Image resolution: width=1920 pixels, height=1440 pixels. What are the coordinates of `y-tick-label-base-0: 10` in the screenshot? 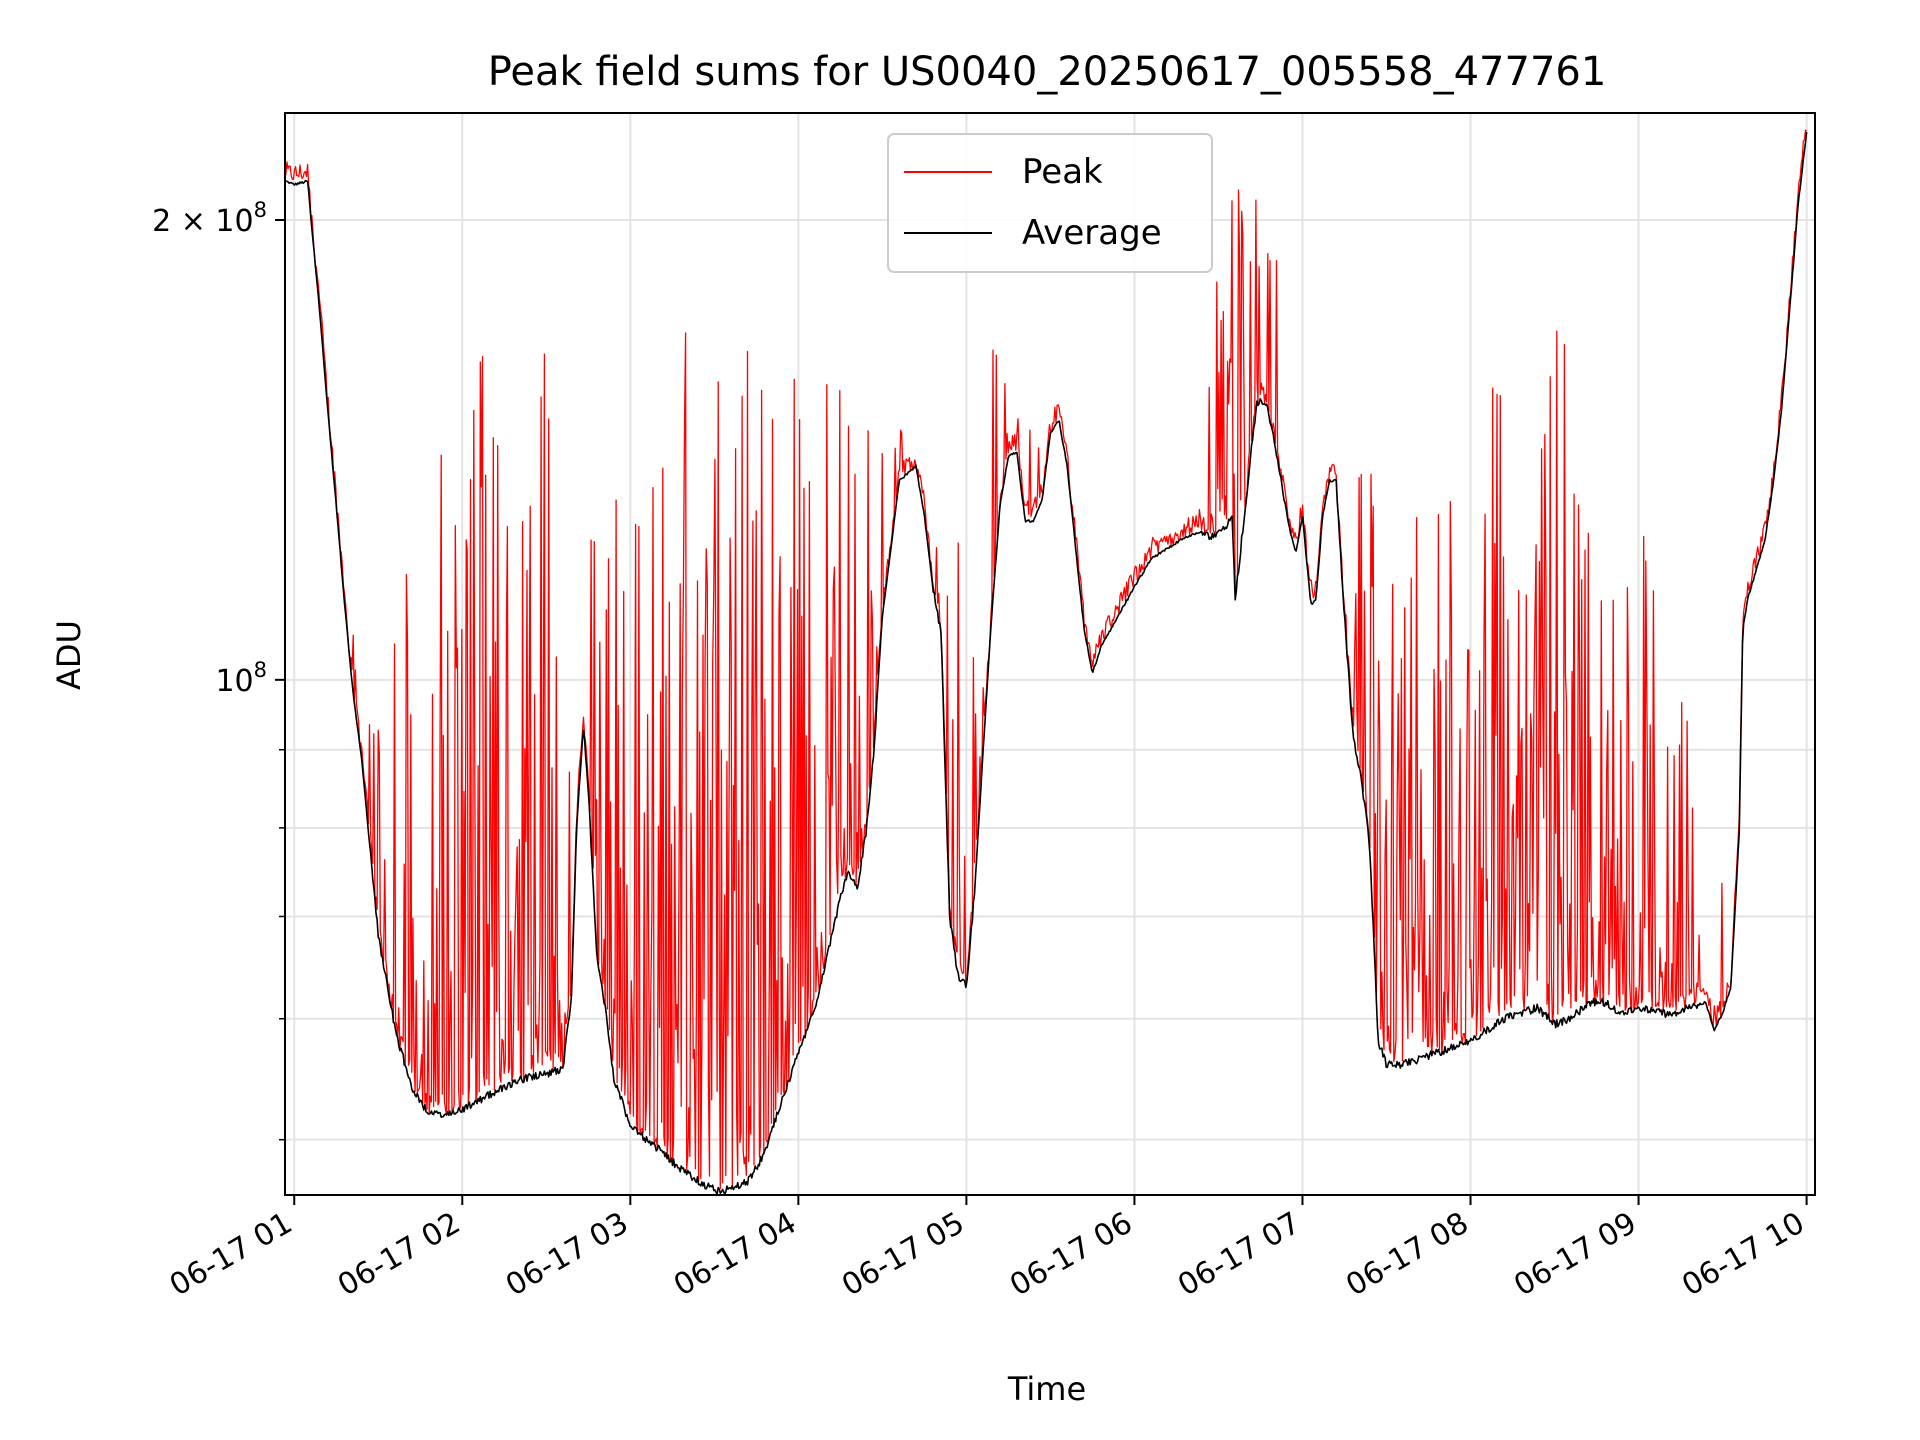 It's located at (234, 681).